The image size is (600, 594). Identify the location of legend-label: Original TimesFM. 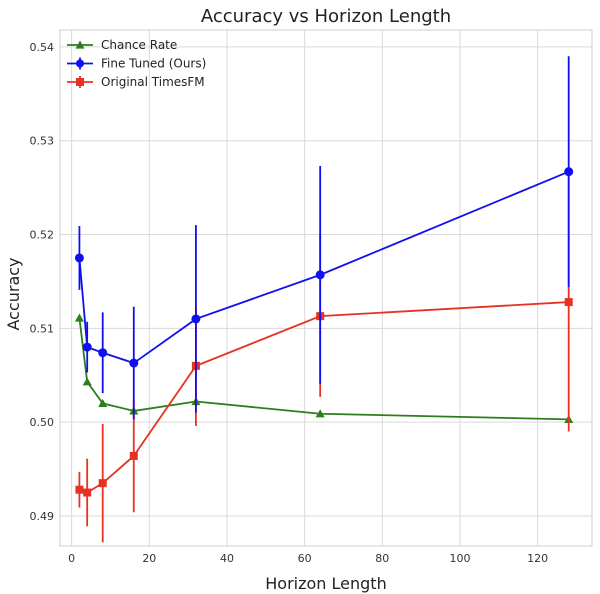
(153, 82).